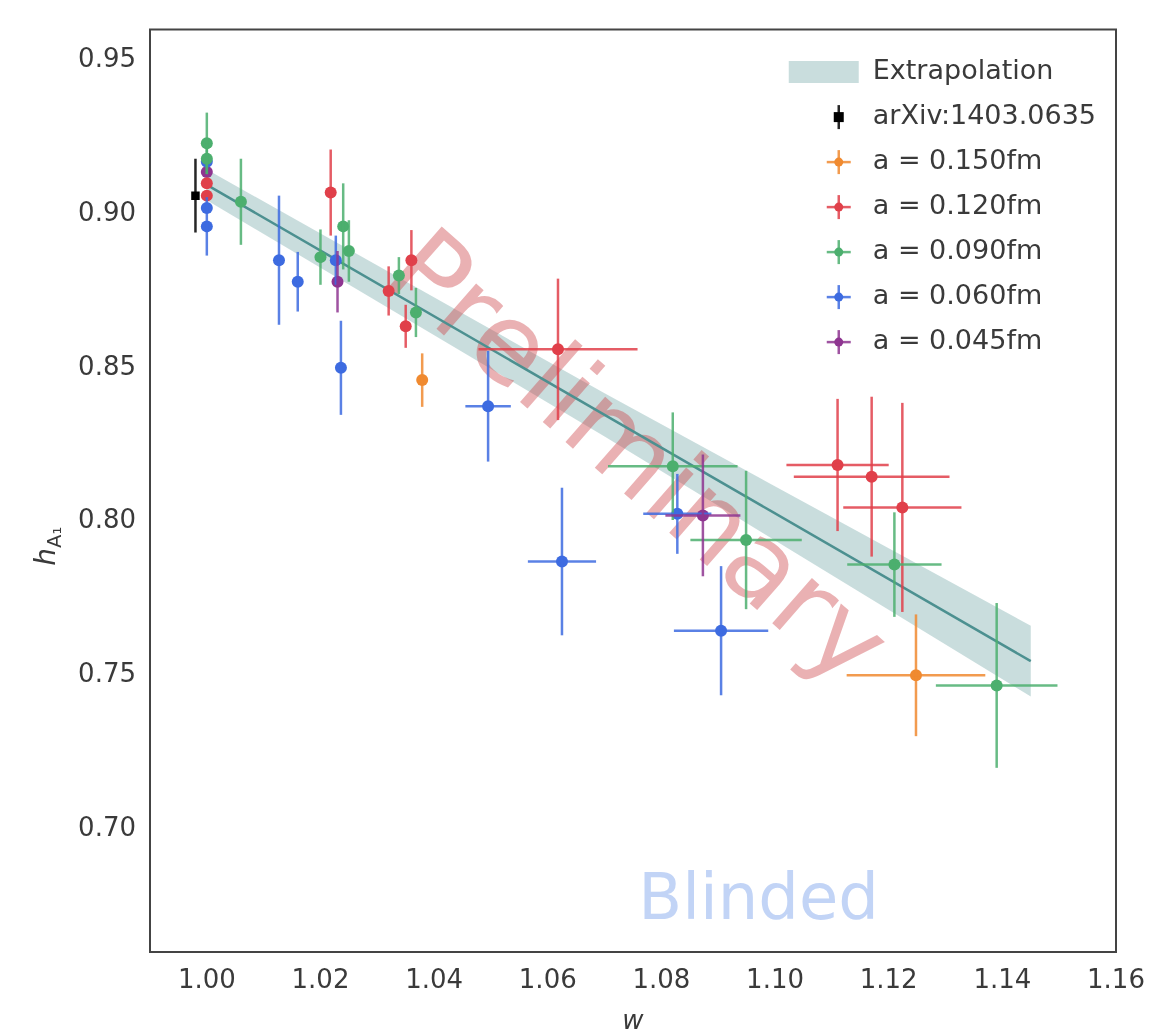 Image resolution: width=1162 pixels, height=1035 pixels. I want to click on y-tick-label: 0.70, so click(107, 826).